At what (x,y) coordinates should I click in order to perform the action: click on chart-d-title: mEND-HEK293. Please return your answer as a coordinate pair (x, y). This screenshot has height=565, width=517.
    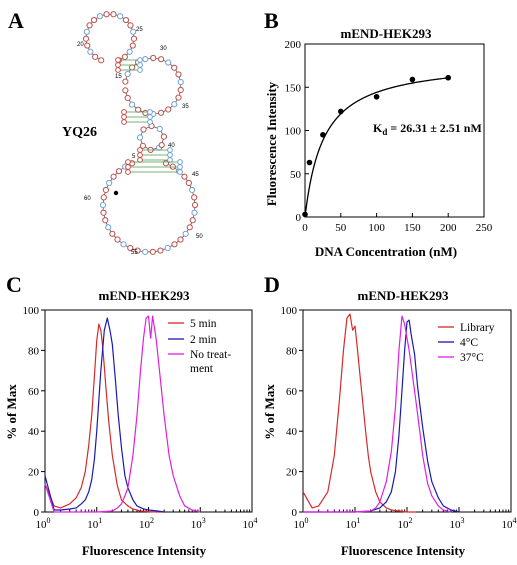
    Looking at the image, I should click on (404, 295).